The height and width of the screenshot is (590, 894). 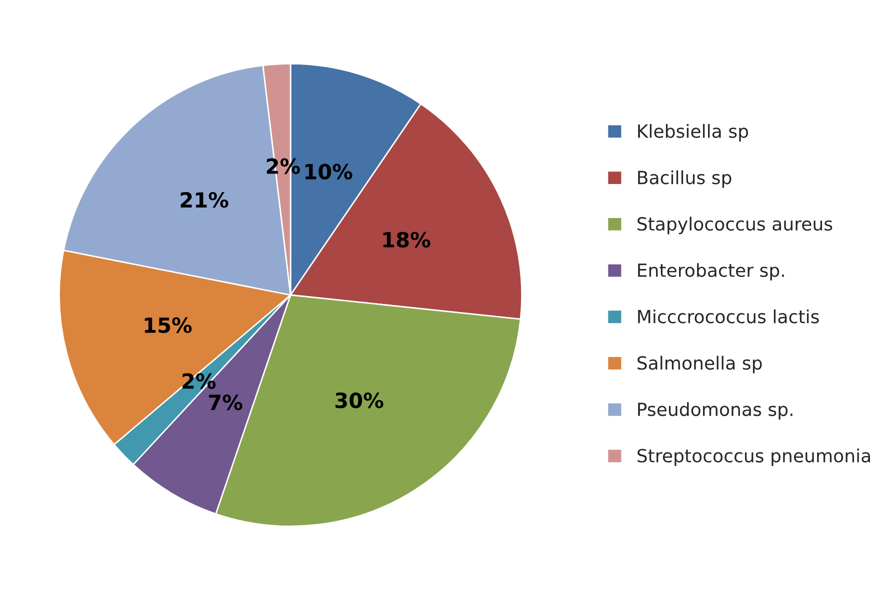 I want to click on data-label: 18%, so click(x=406, y=240).